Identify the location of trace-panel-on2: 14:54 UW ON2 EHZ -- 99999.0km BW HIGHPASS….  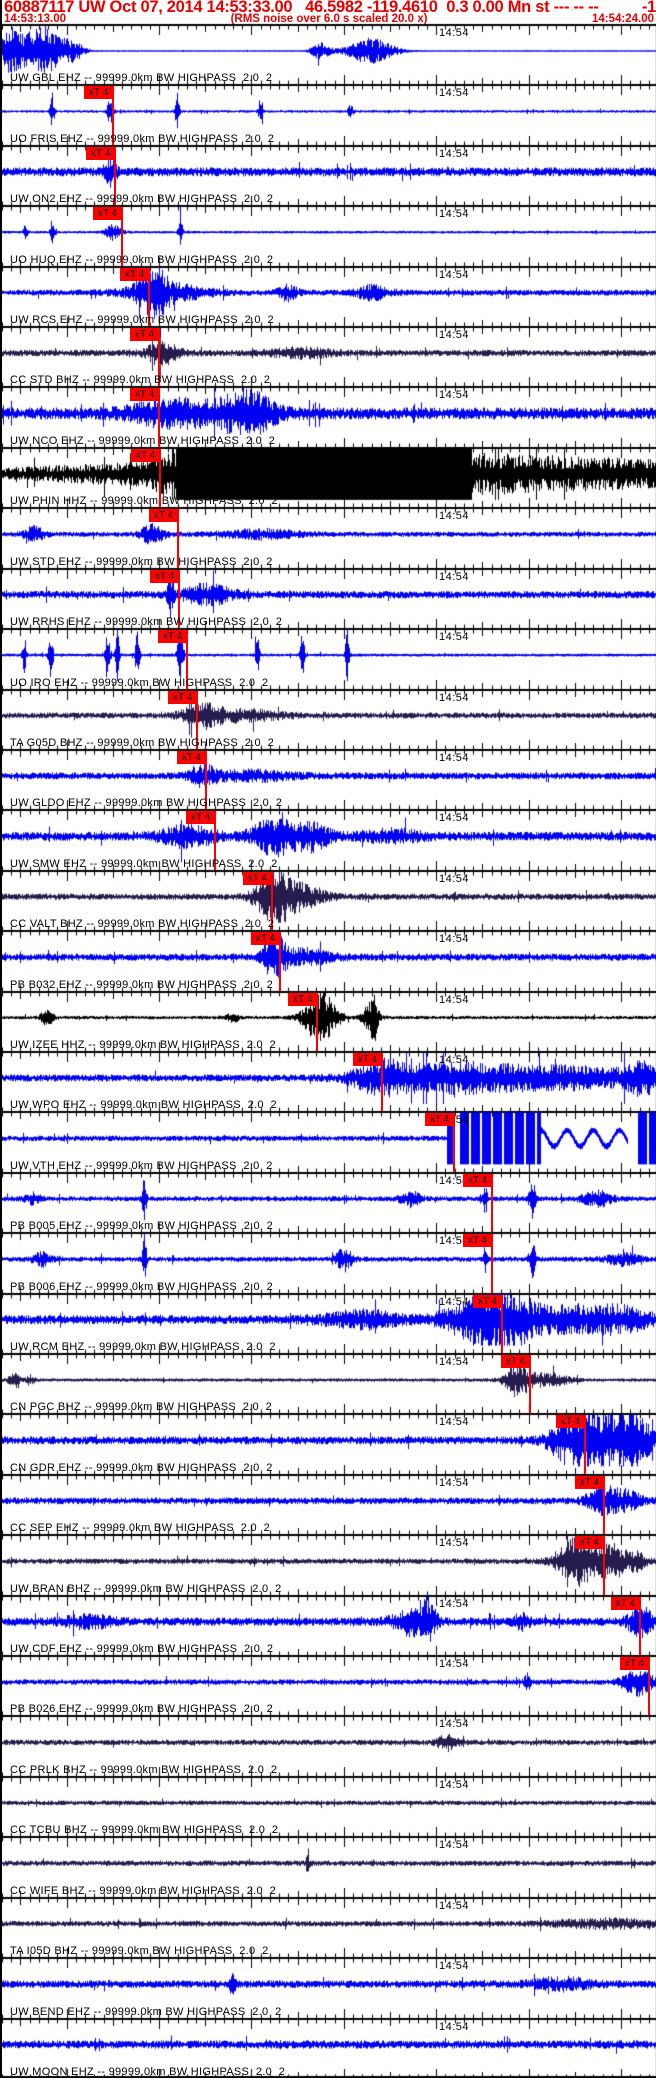
(329, 175).